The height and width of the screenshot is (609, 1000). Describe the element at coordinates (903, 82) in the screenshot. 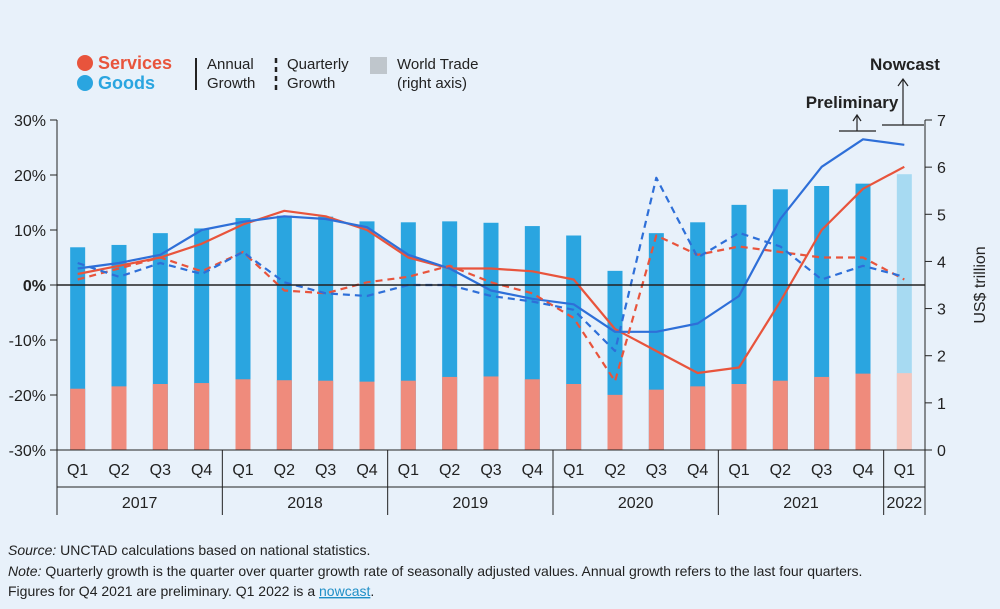

I see `nowcast-arrow-head` at that location.